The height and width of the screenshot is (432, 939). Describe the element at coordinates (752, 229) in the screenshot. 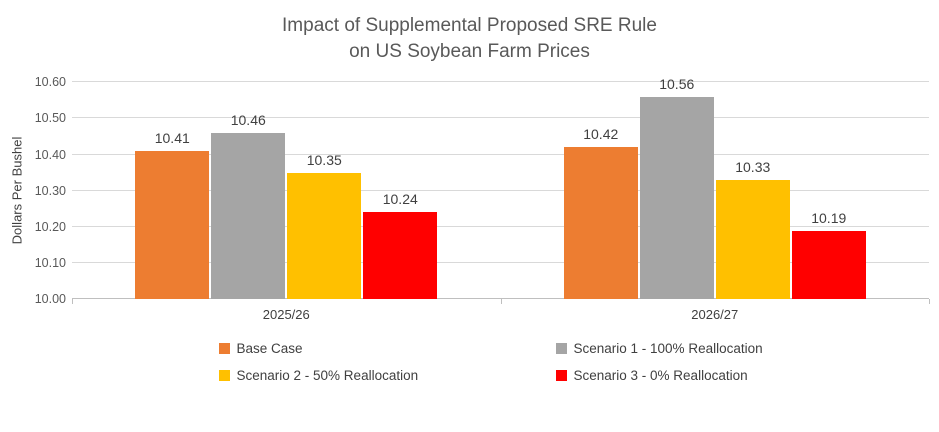

I see `bar: 10.33` at that location.